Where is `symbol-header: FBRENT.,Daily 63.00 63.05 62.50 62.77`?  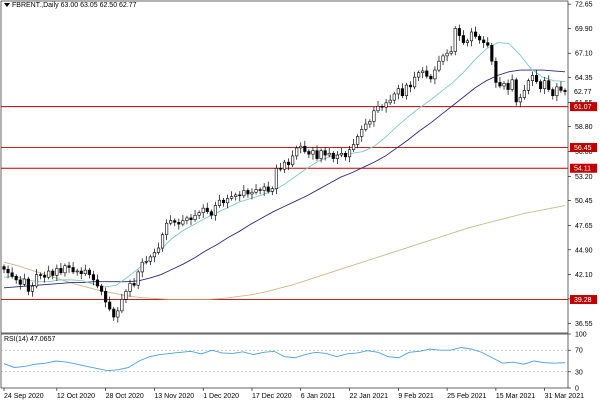
symbol-header: FBRENT.,Daily 63.00 63.05 62.50 62.77 is located at coordinates (70, 5).